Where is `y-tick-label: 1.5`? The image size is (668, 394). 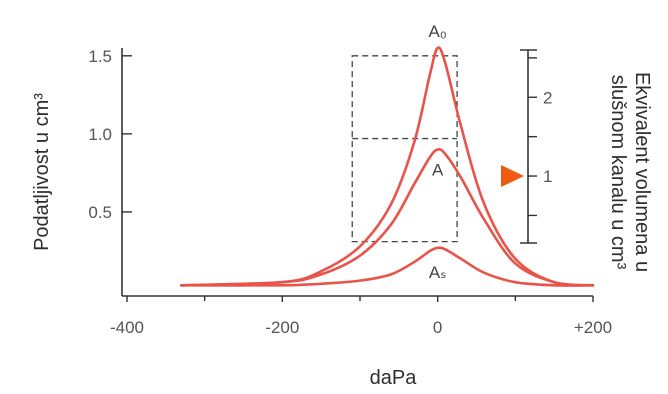 y-tick-label: 1.5 is located at coordinates (100, 56).